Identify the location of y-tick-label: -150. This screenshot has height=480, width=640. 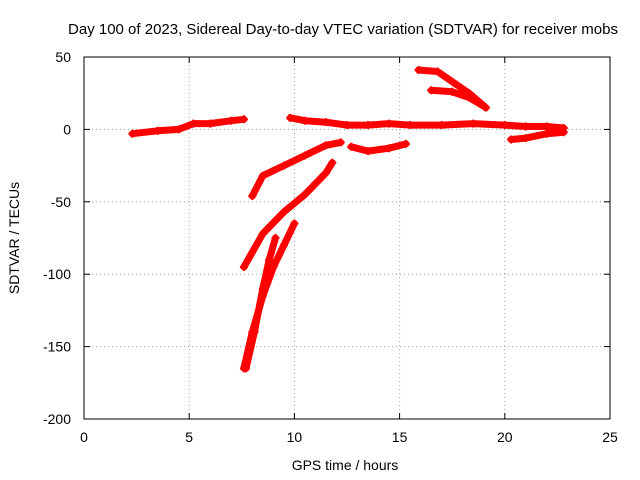
(57, 347).